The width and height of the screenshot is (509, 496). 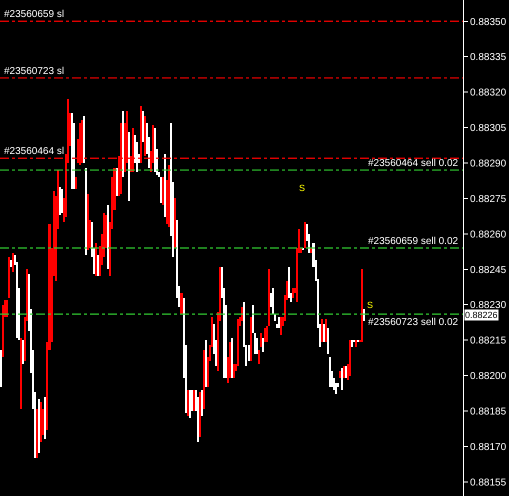 What do you see at coordinates (488, 22) in the screenshot?
I see `y-tick-label: 0.88350` at bounding box center [488, 22].